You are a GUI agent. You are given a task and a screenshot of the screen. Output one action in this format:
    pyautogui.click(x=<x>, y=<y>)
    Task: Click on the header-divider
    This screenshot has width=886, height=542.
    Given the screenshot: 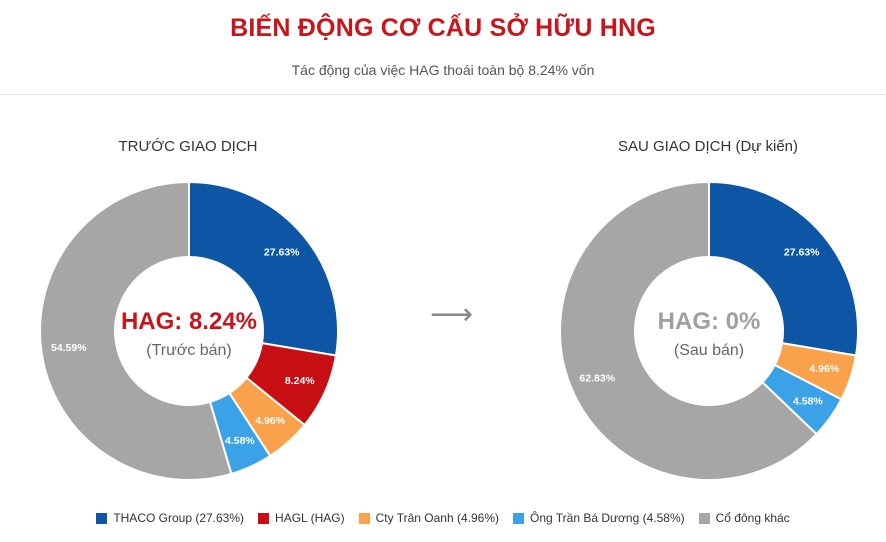 What is the action you would take?
    pyautogui.click(x=443, y=94)
    